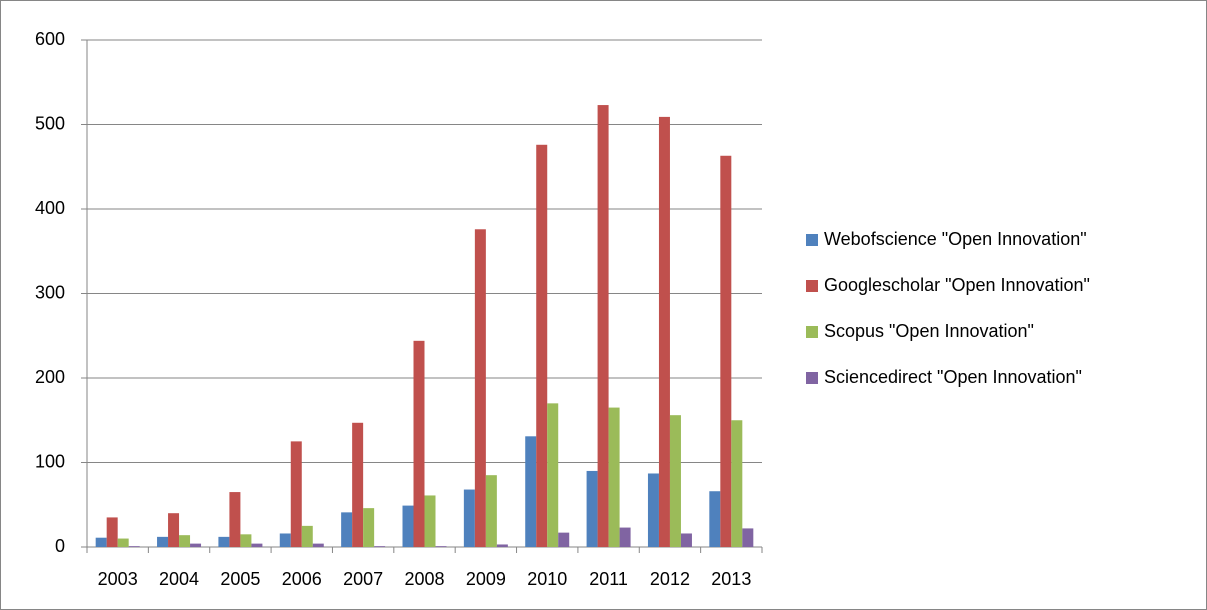  I want to click on x-tick-label: 2003, so click(118, 579).